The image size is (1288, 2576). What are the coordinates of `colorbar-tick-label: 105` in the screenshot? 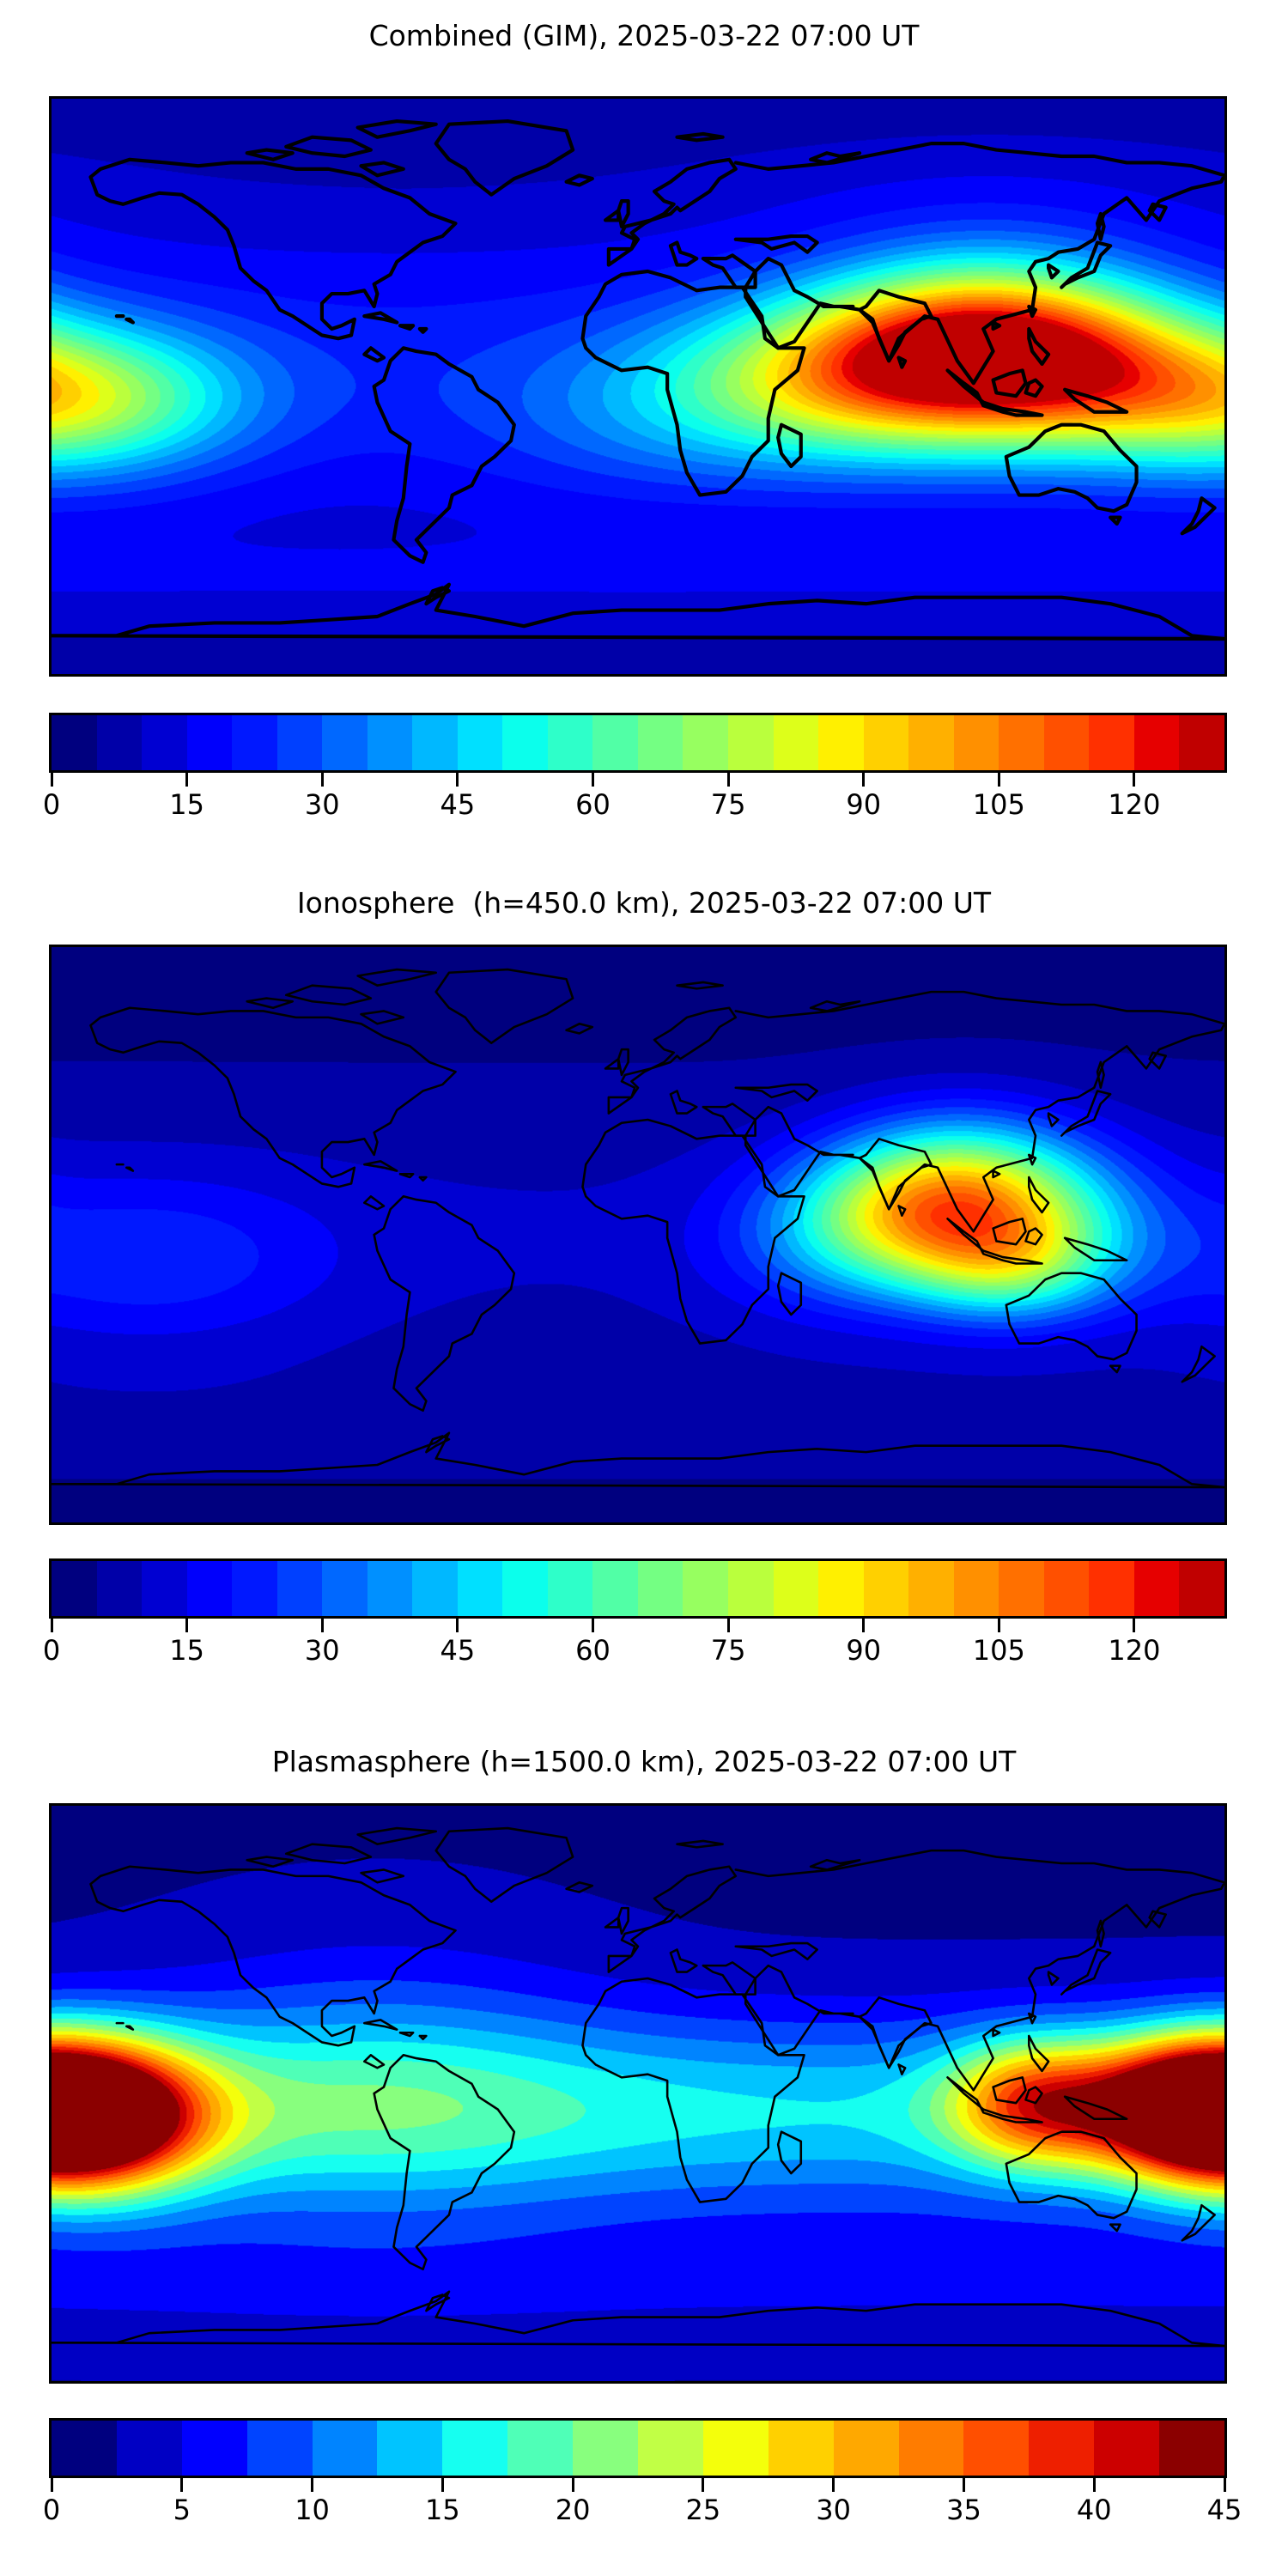 It's located at (998, 804).